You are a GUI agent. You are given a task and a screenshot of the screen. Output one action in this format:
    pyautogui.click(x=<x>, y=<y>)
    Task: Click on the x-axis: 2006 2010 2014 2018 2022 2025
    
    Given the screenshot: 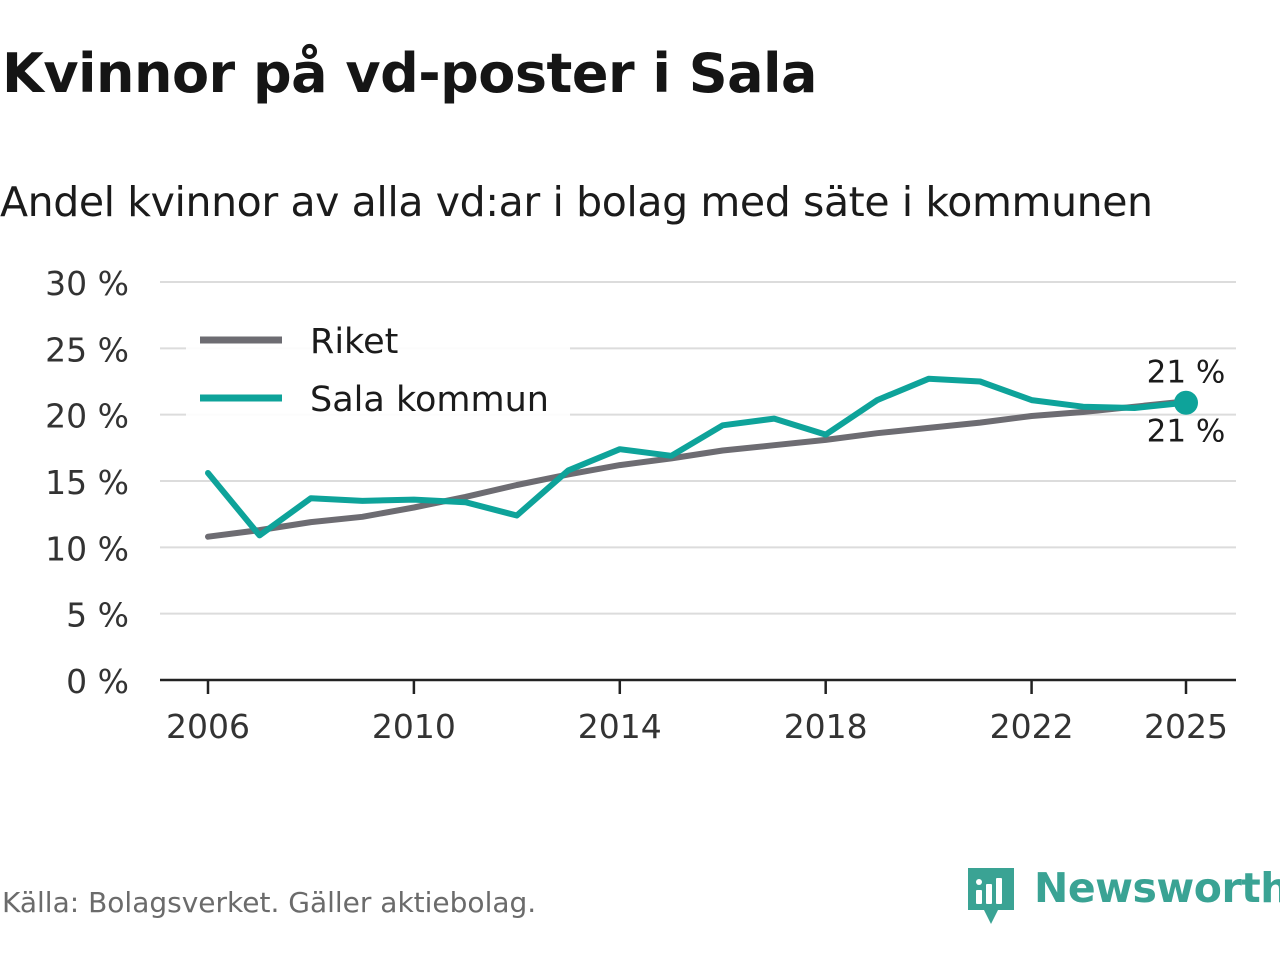 What is the action you would take?
    pyautogui.click(x=698, y=712)
    